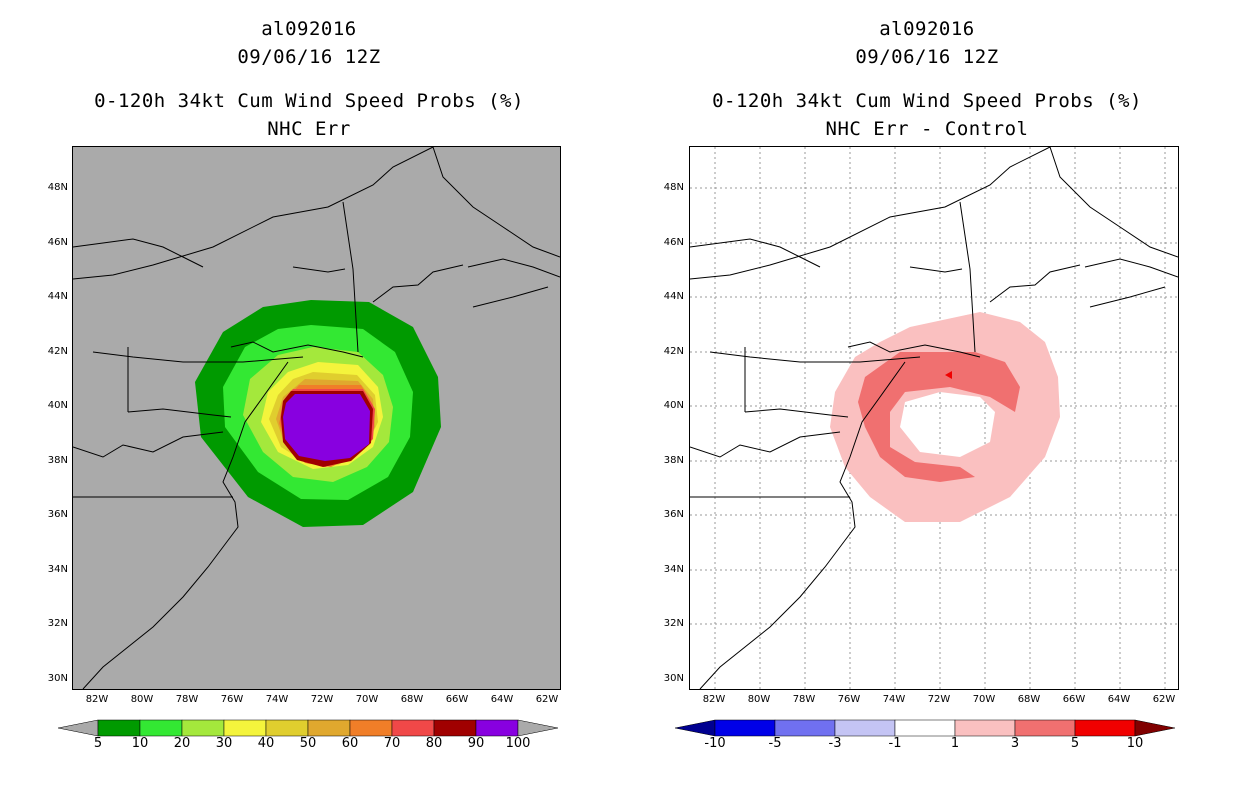  I want to click on colorbar-label: 3, so click(1015, 743).